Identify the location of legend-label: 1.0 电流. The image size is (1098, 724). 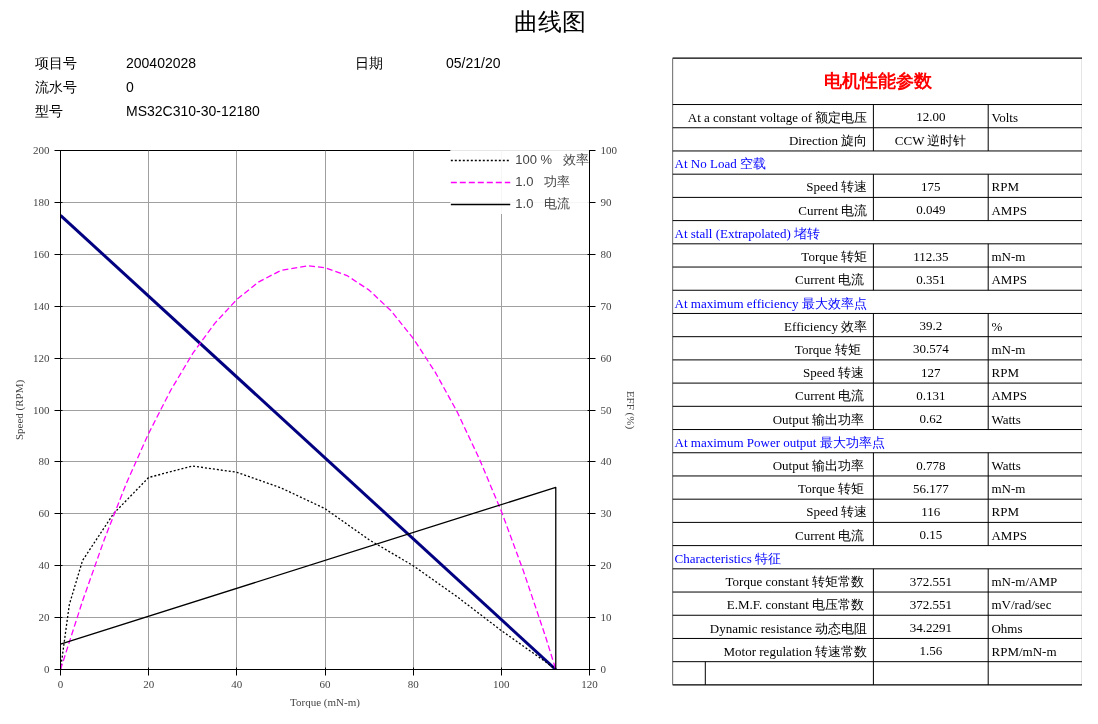
(543, 204).